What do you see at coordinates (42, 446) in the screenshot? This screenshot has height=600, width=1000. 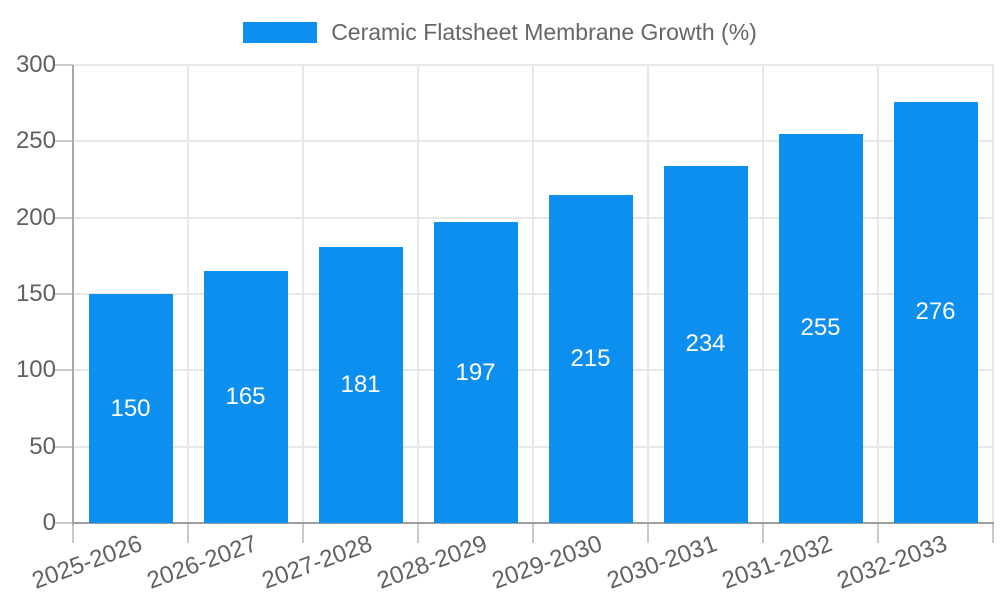 I see `y-tick-label: 50` at bounding box center [42, 446].